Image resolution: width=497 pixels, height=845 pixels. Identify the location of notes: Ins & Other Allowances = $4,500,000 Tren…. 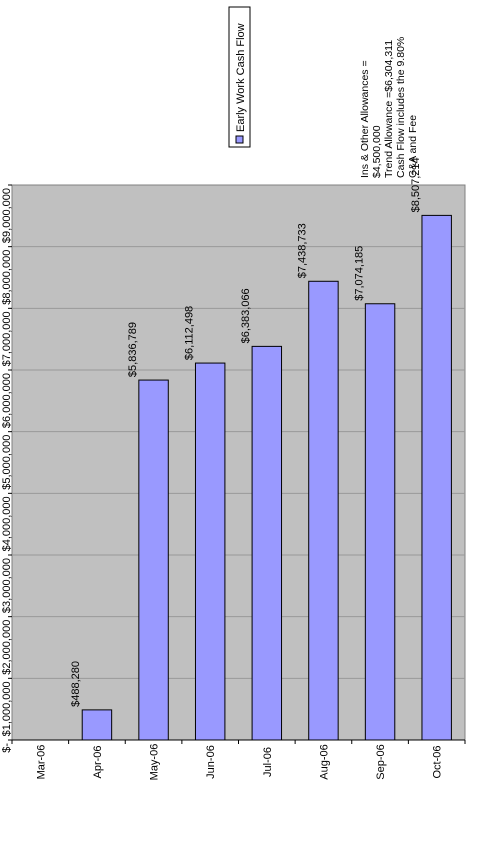
(389, 107).